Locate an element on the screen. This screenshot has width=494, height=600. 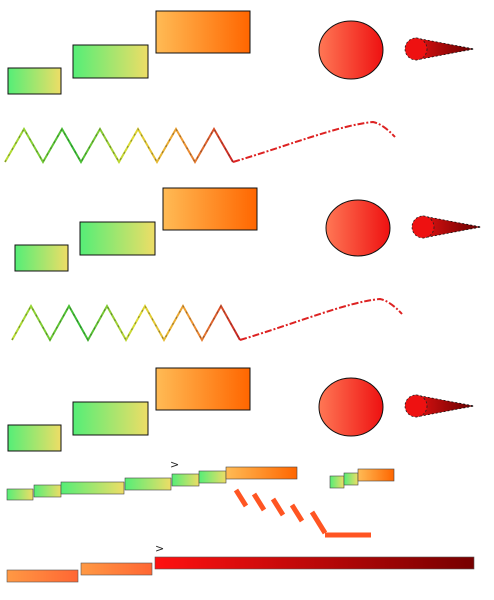
row-b-marker: > is located at coordinates (159, 548).